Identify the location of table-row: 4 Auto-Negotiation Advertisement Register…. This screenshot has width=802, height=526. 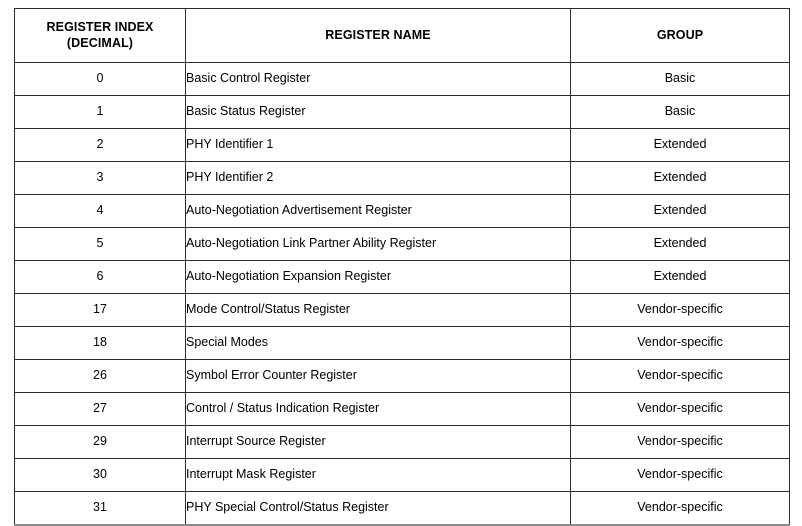
(402, 211).